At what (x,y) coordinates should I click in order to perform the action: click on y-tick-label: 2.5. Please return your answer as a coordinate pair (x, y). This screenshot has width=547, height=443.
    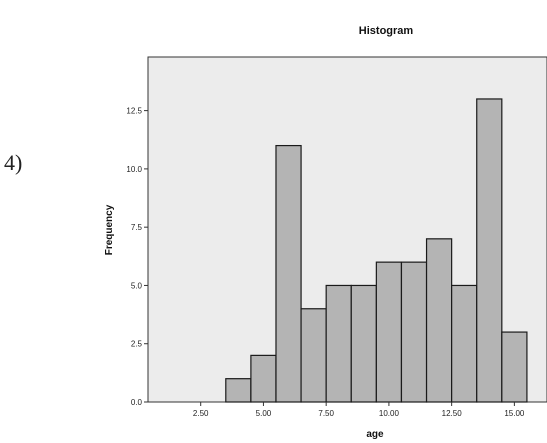
    Looking at the image, I should click on (137, 344).